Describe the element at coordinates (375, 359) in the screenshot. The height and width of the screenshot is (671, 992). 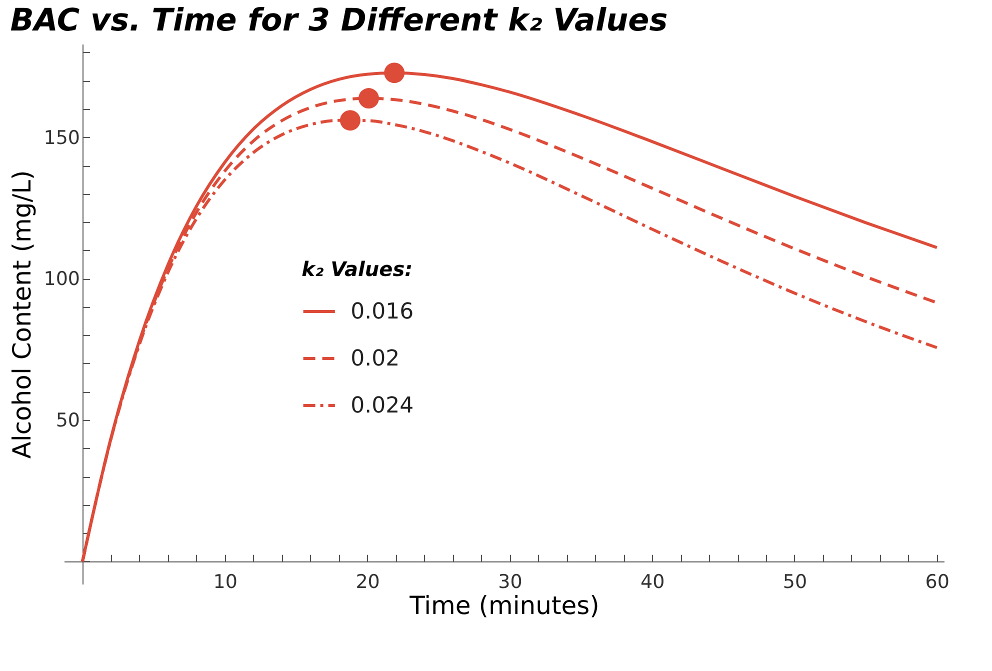
I see `legend-label: 0.02` at that location.